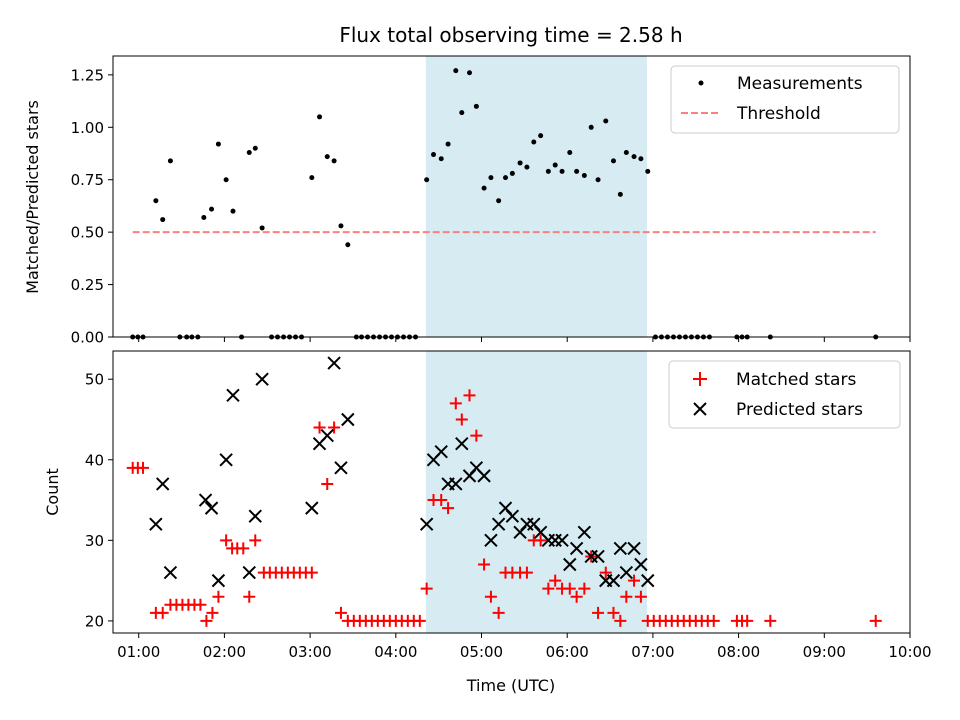  I want to click on y-tick-label: 20, so click(94, 621).